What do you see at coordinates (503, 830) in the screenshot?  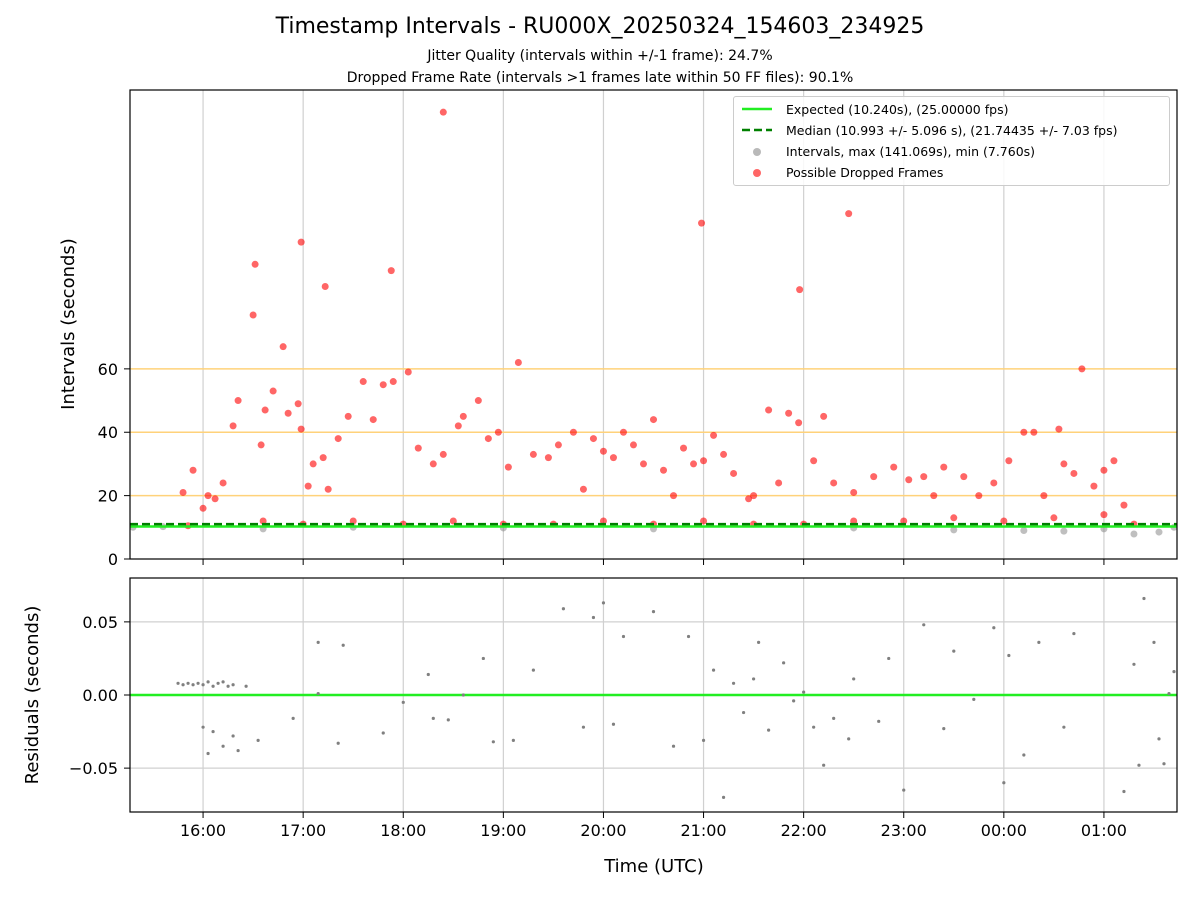 I see `x-tick-label: 19:00` at bounding box center [503, 830].